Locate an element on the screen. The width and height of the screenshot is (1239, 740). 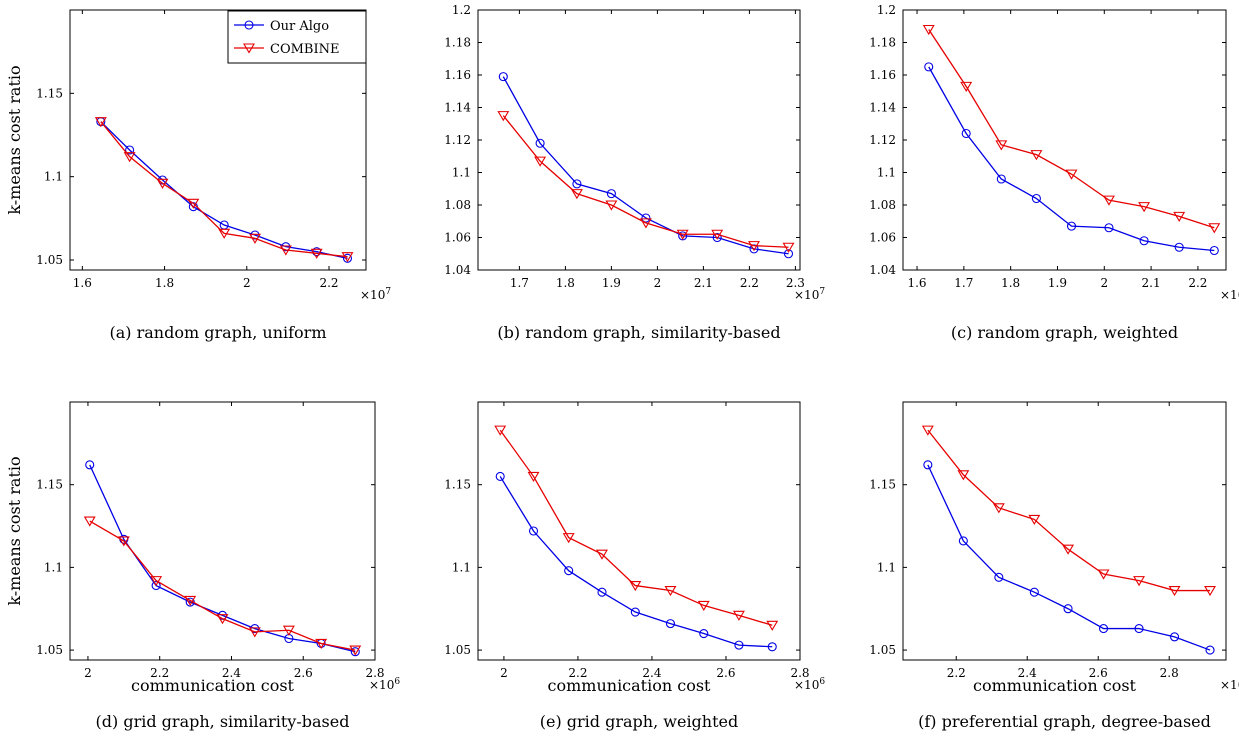
x-tick-label: 1.7 is located at coordinates (519, 283).